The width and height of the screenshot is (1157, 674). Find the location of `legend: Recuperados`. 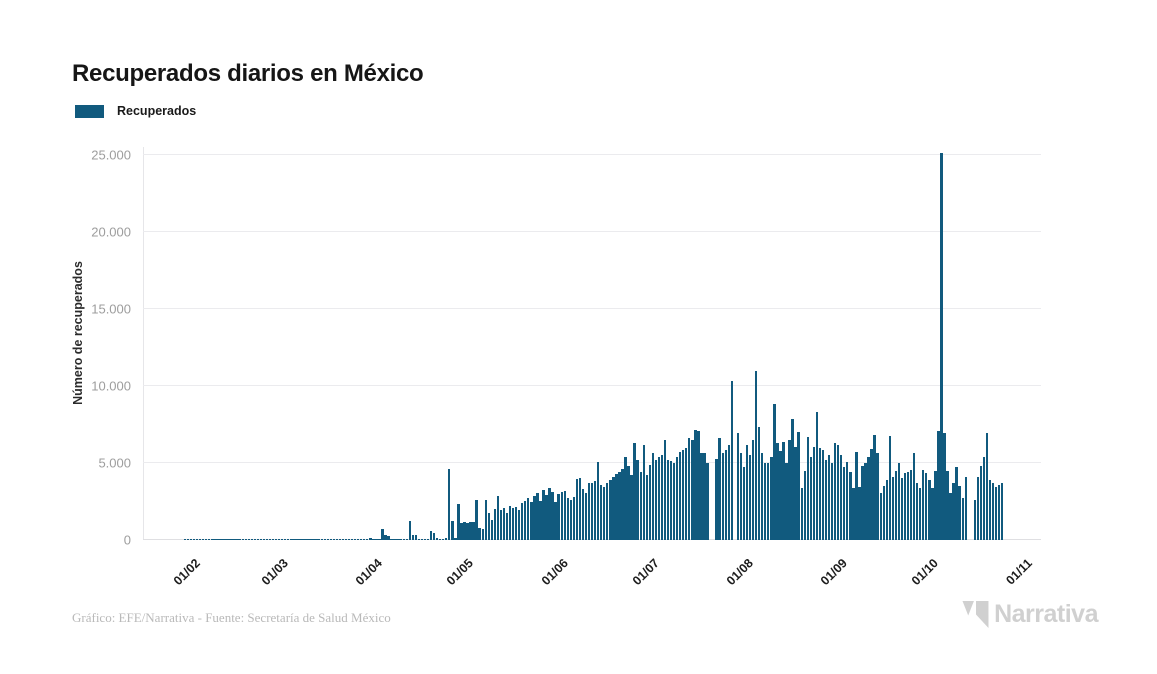

legend: Recuperados is located at coordinates (135, 111).